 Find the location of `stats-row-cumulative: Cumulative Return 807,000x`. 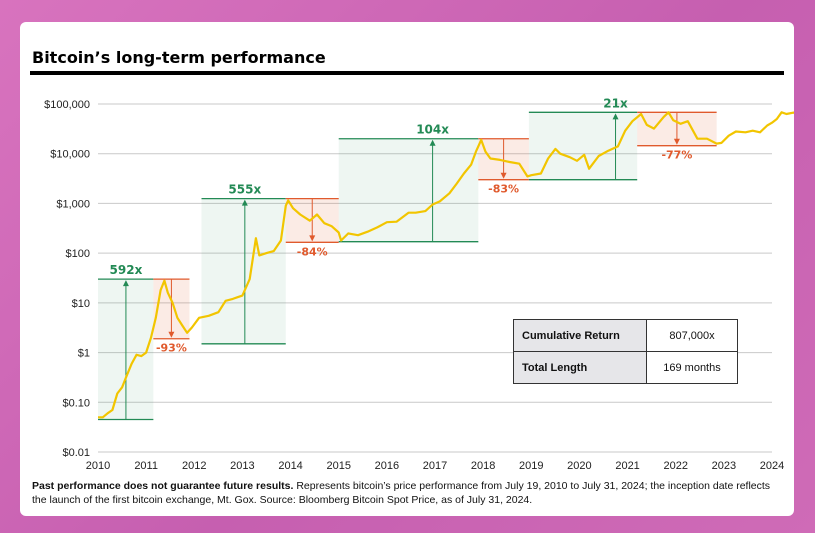

stats-row-cumulative: Cumulative Return 807,000x is located at coordinates (625, 335).